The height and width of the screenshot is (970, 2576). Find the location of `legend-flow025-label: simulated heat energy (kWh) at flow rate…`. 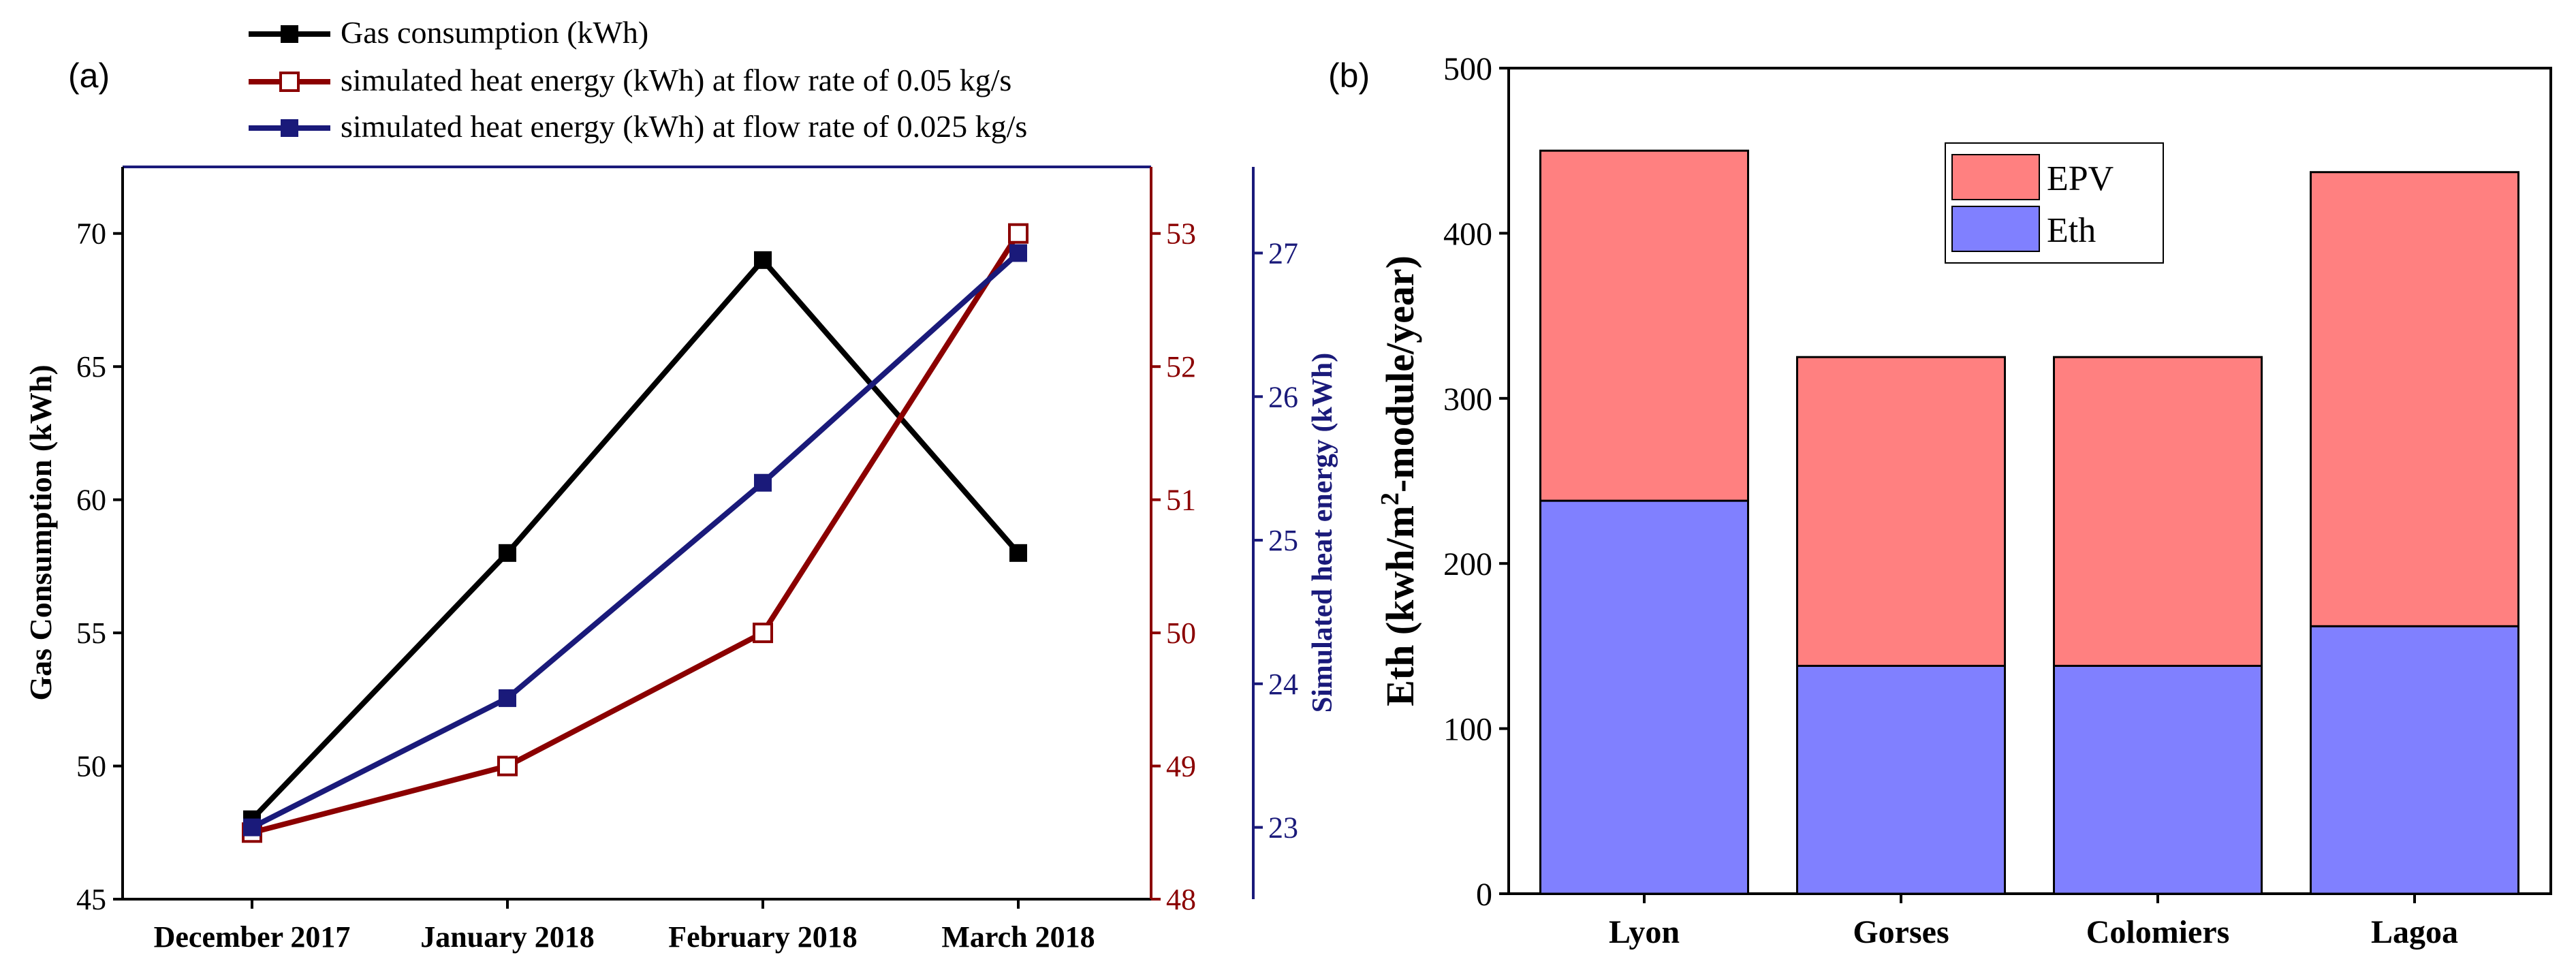

legend-flow025-label: simulated heat energy (kWh) at flow rate… is located at coordinates (684, 126).